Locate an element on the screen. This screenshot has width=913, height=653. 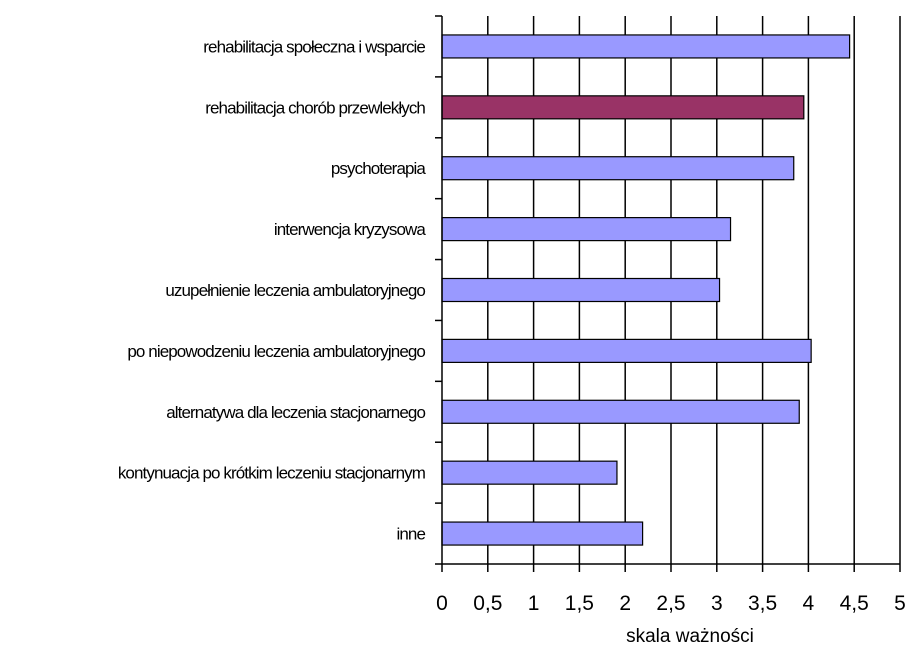
category-label: inne is located at coordinates (410, 534).